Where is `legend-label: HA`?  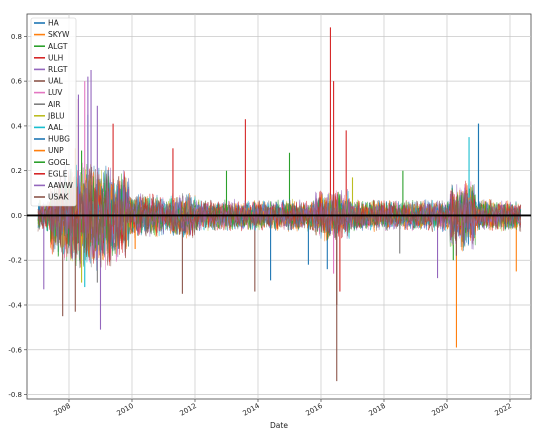
legend-label: HA is located at coordinates (54, 23).